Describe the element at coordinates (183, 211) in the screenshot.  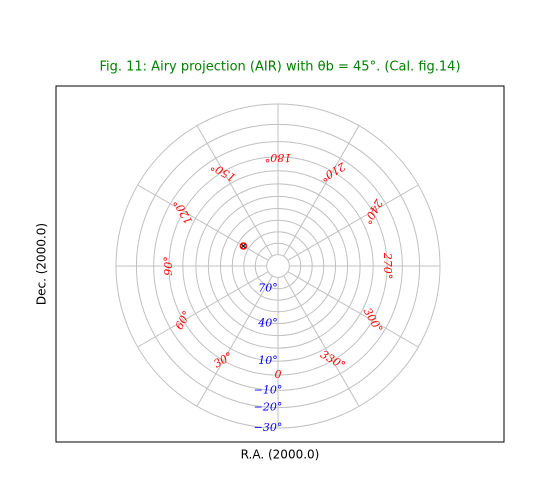
I see `ra-tick-label: 120°` at that location.